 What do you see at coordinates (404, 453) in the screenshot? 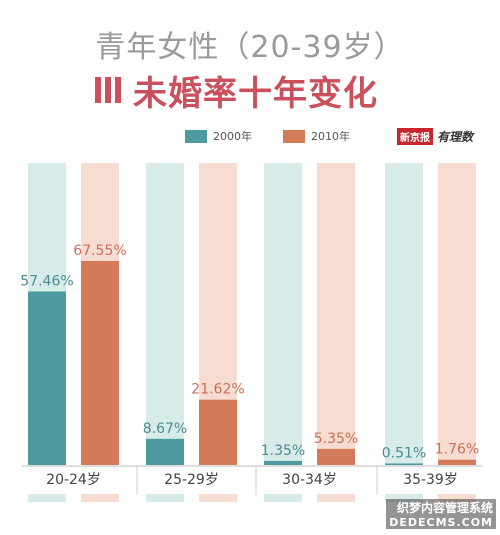
I see `value-label: 0.51%` at bounding box center [404, 453].